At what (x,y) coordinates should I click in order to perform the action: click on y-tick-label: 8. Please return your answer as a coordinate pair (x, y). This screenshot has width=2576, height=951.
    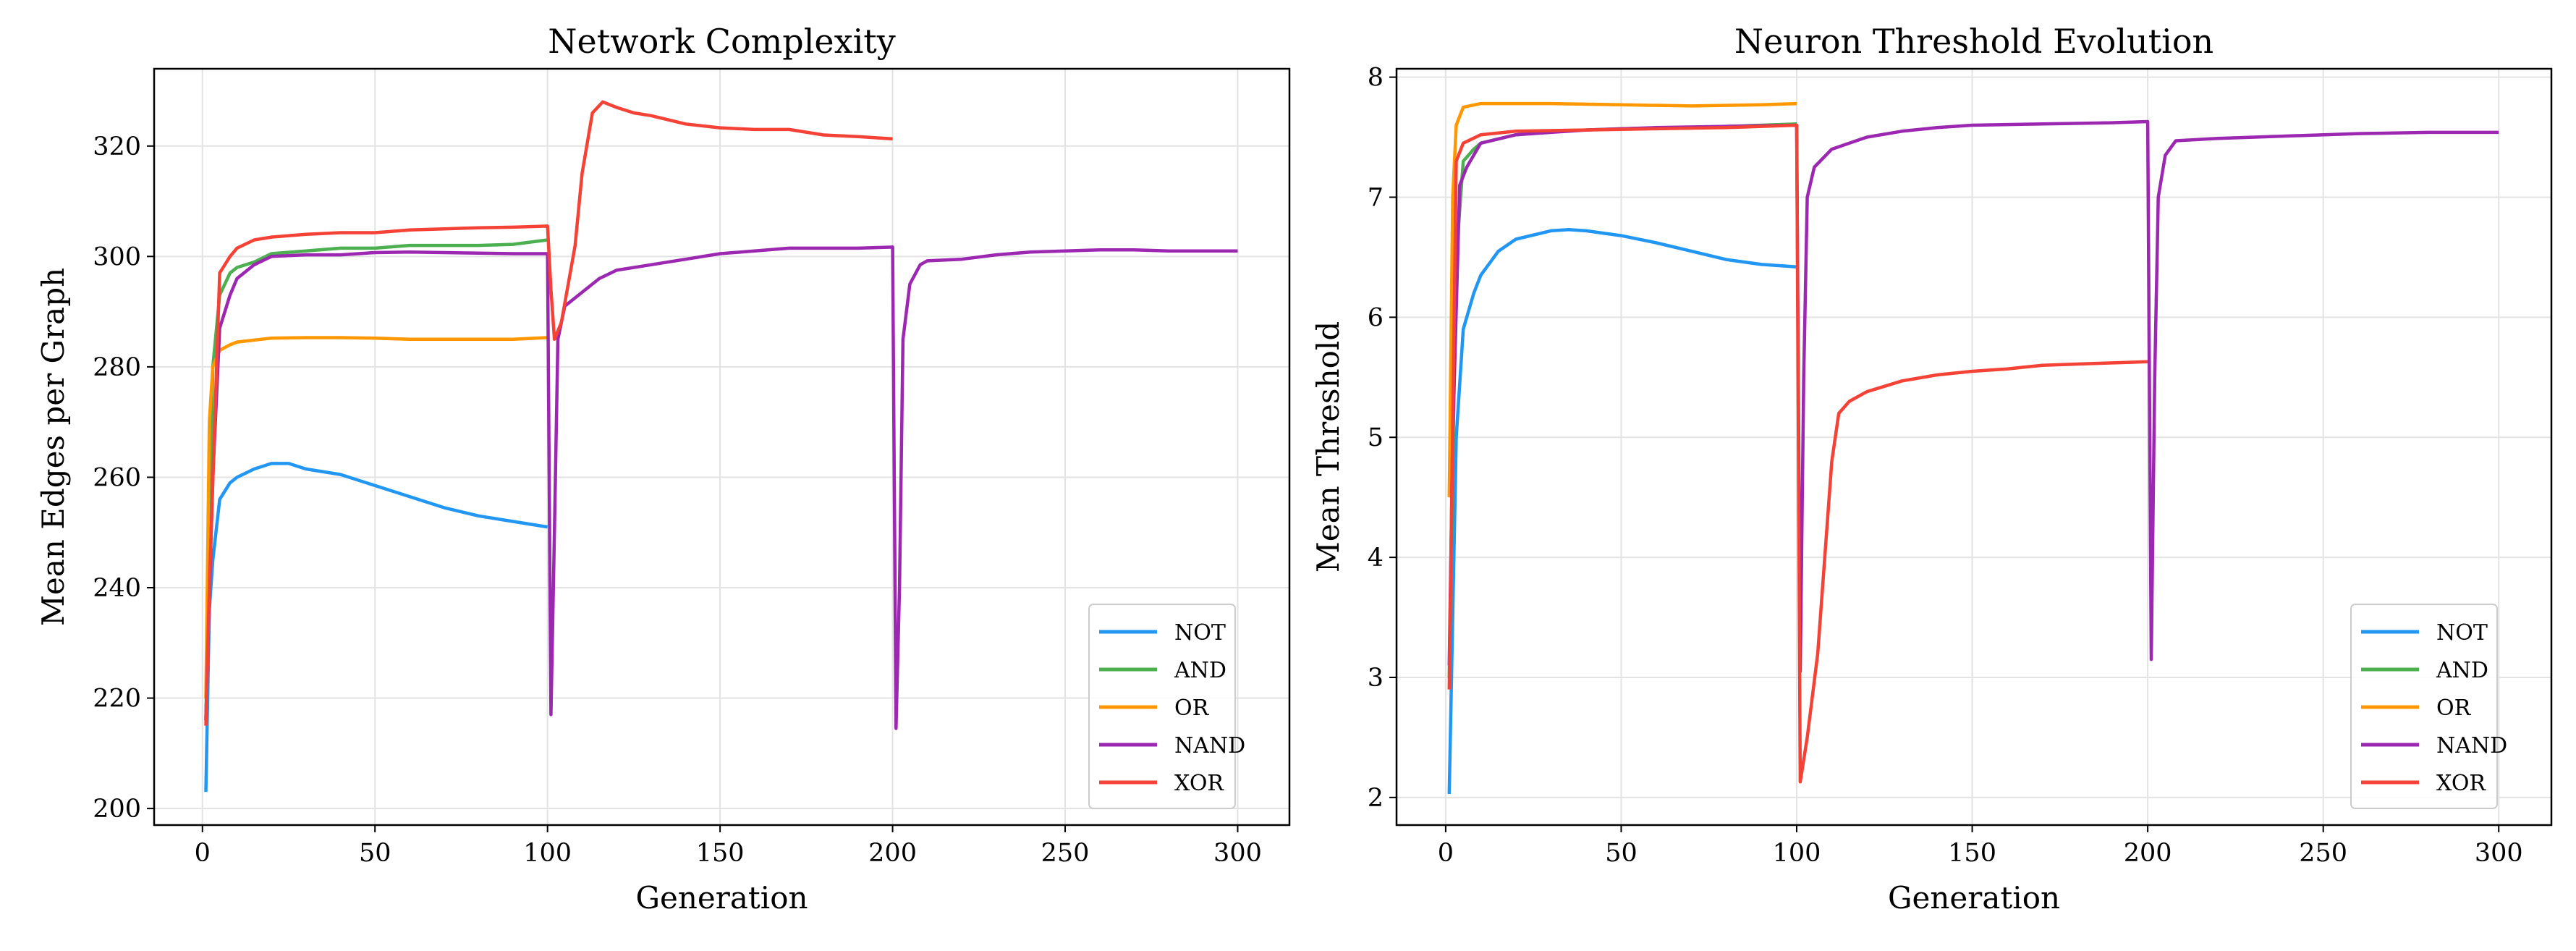
    Looking at the image, I should click on (1376, 79).